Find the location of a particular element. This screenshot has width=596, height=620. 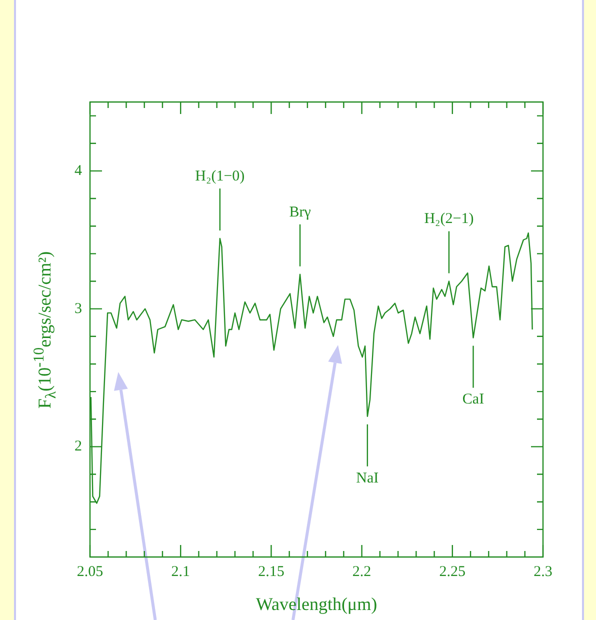

x-tick-label: 2.2 is located at coordinates (362, 572).